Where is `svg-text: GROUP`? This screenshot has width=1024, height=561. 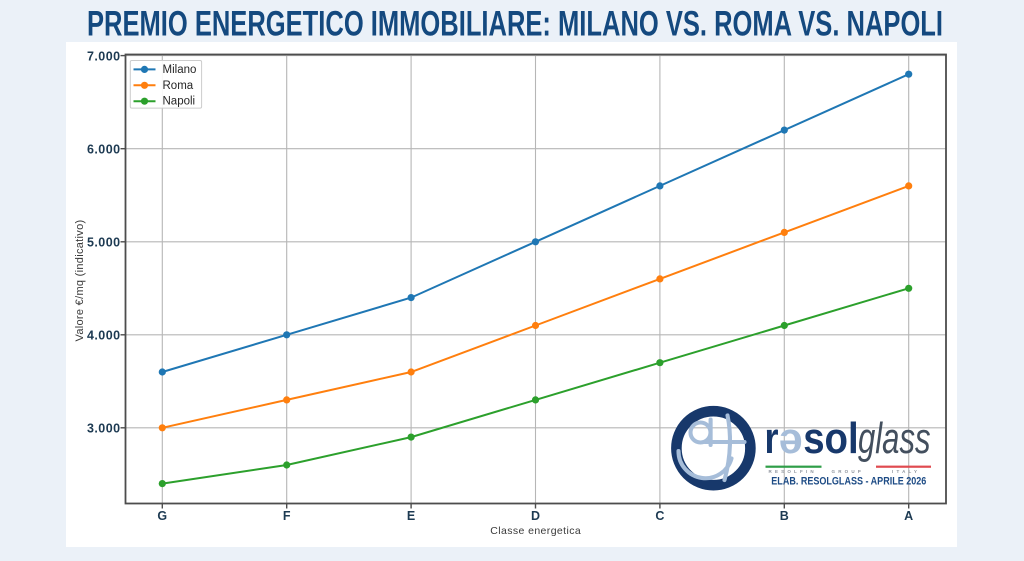 svg-text: GROUP is located at coordinates (848, 471).